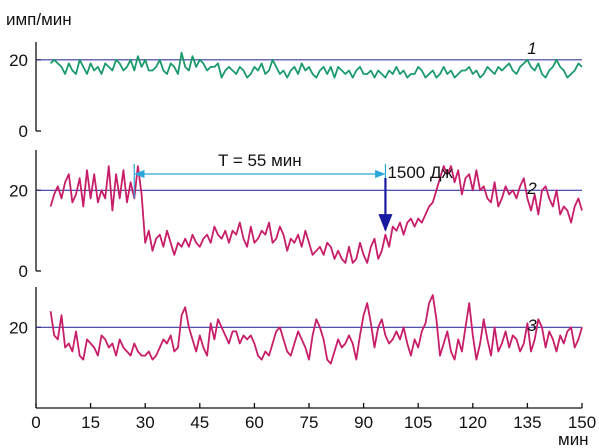  What do you see at coordinates (418, 422) in the screenshot?
I see `x-tick-label: 105` at bounding box center [418, 422].